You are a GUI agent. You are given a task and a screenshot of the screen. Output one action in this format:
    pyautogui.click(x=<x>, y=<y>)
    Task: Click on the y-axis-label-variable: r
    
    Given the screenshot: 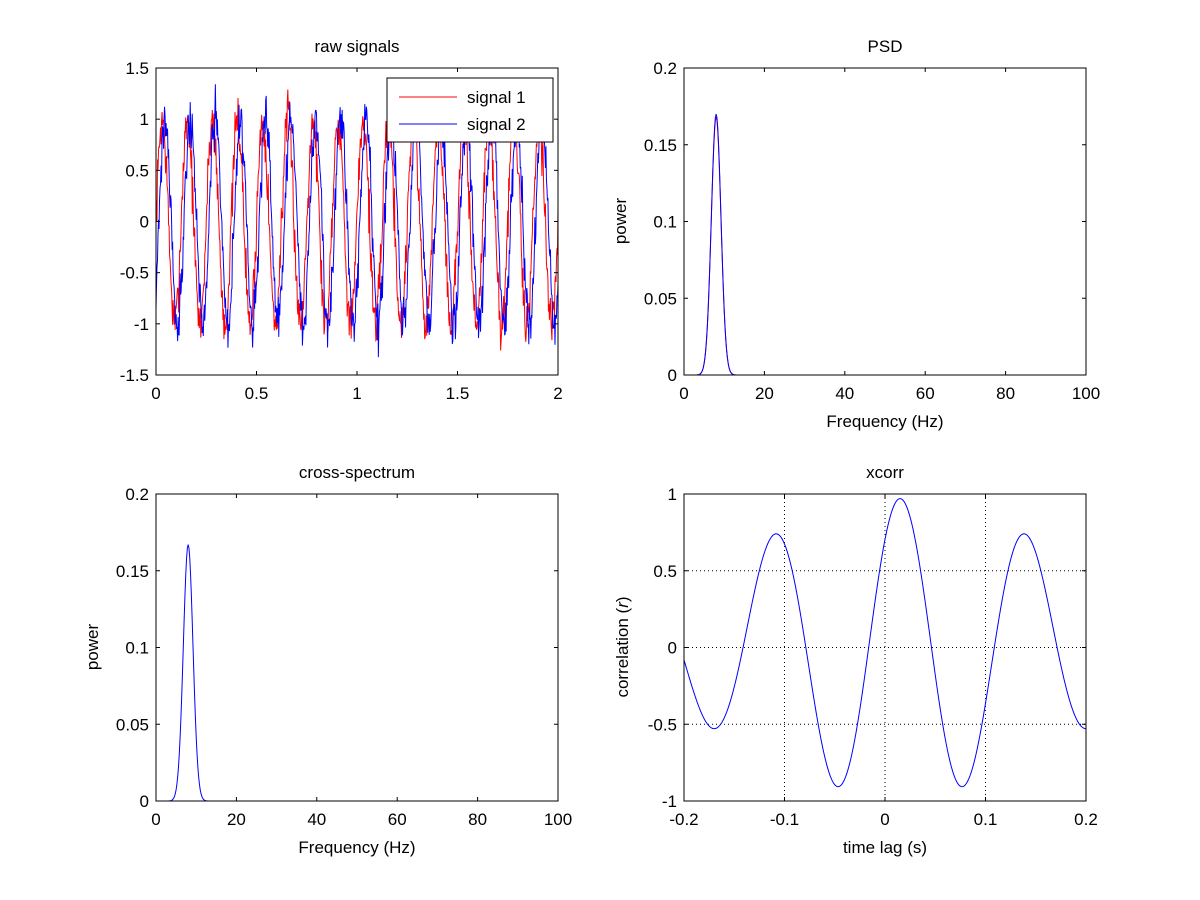 What is the action you would take?
    pyautogui.click(x=622, y=604)
    